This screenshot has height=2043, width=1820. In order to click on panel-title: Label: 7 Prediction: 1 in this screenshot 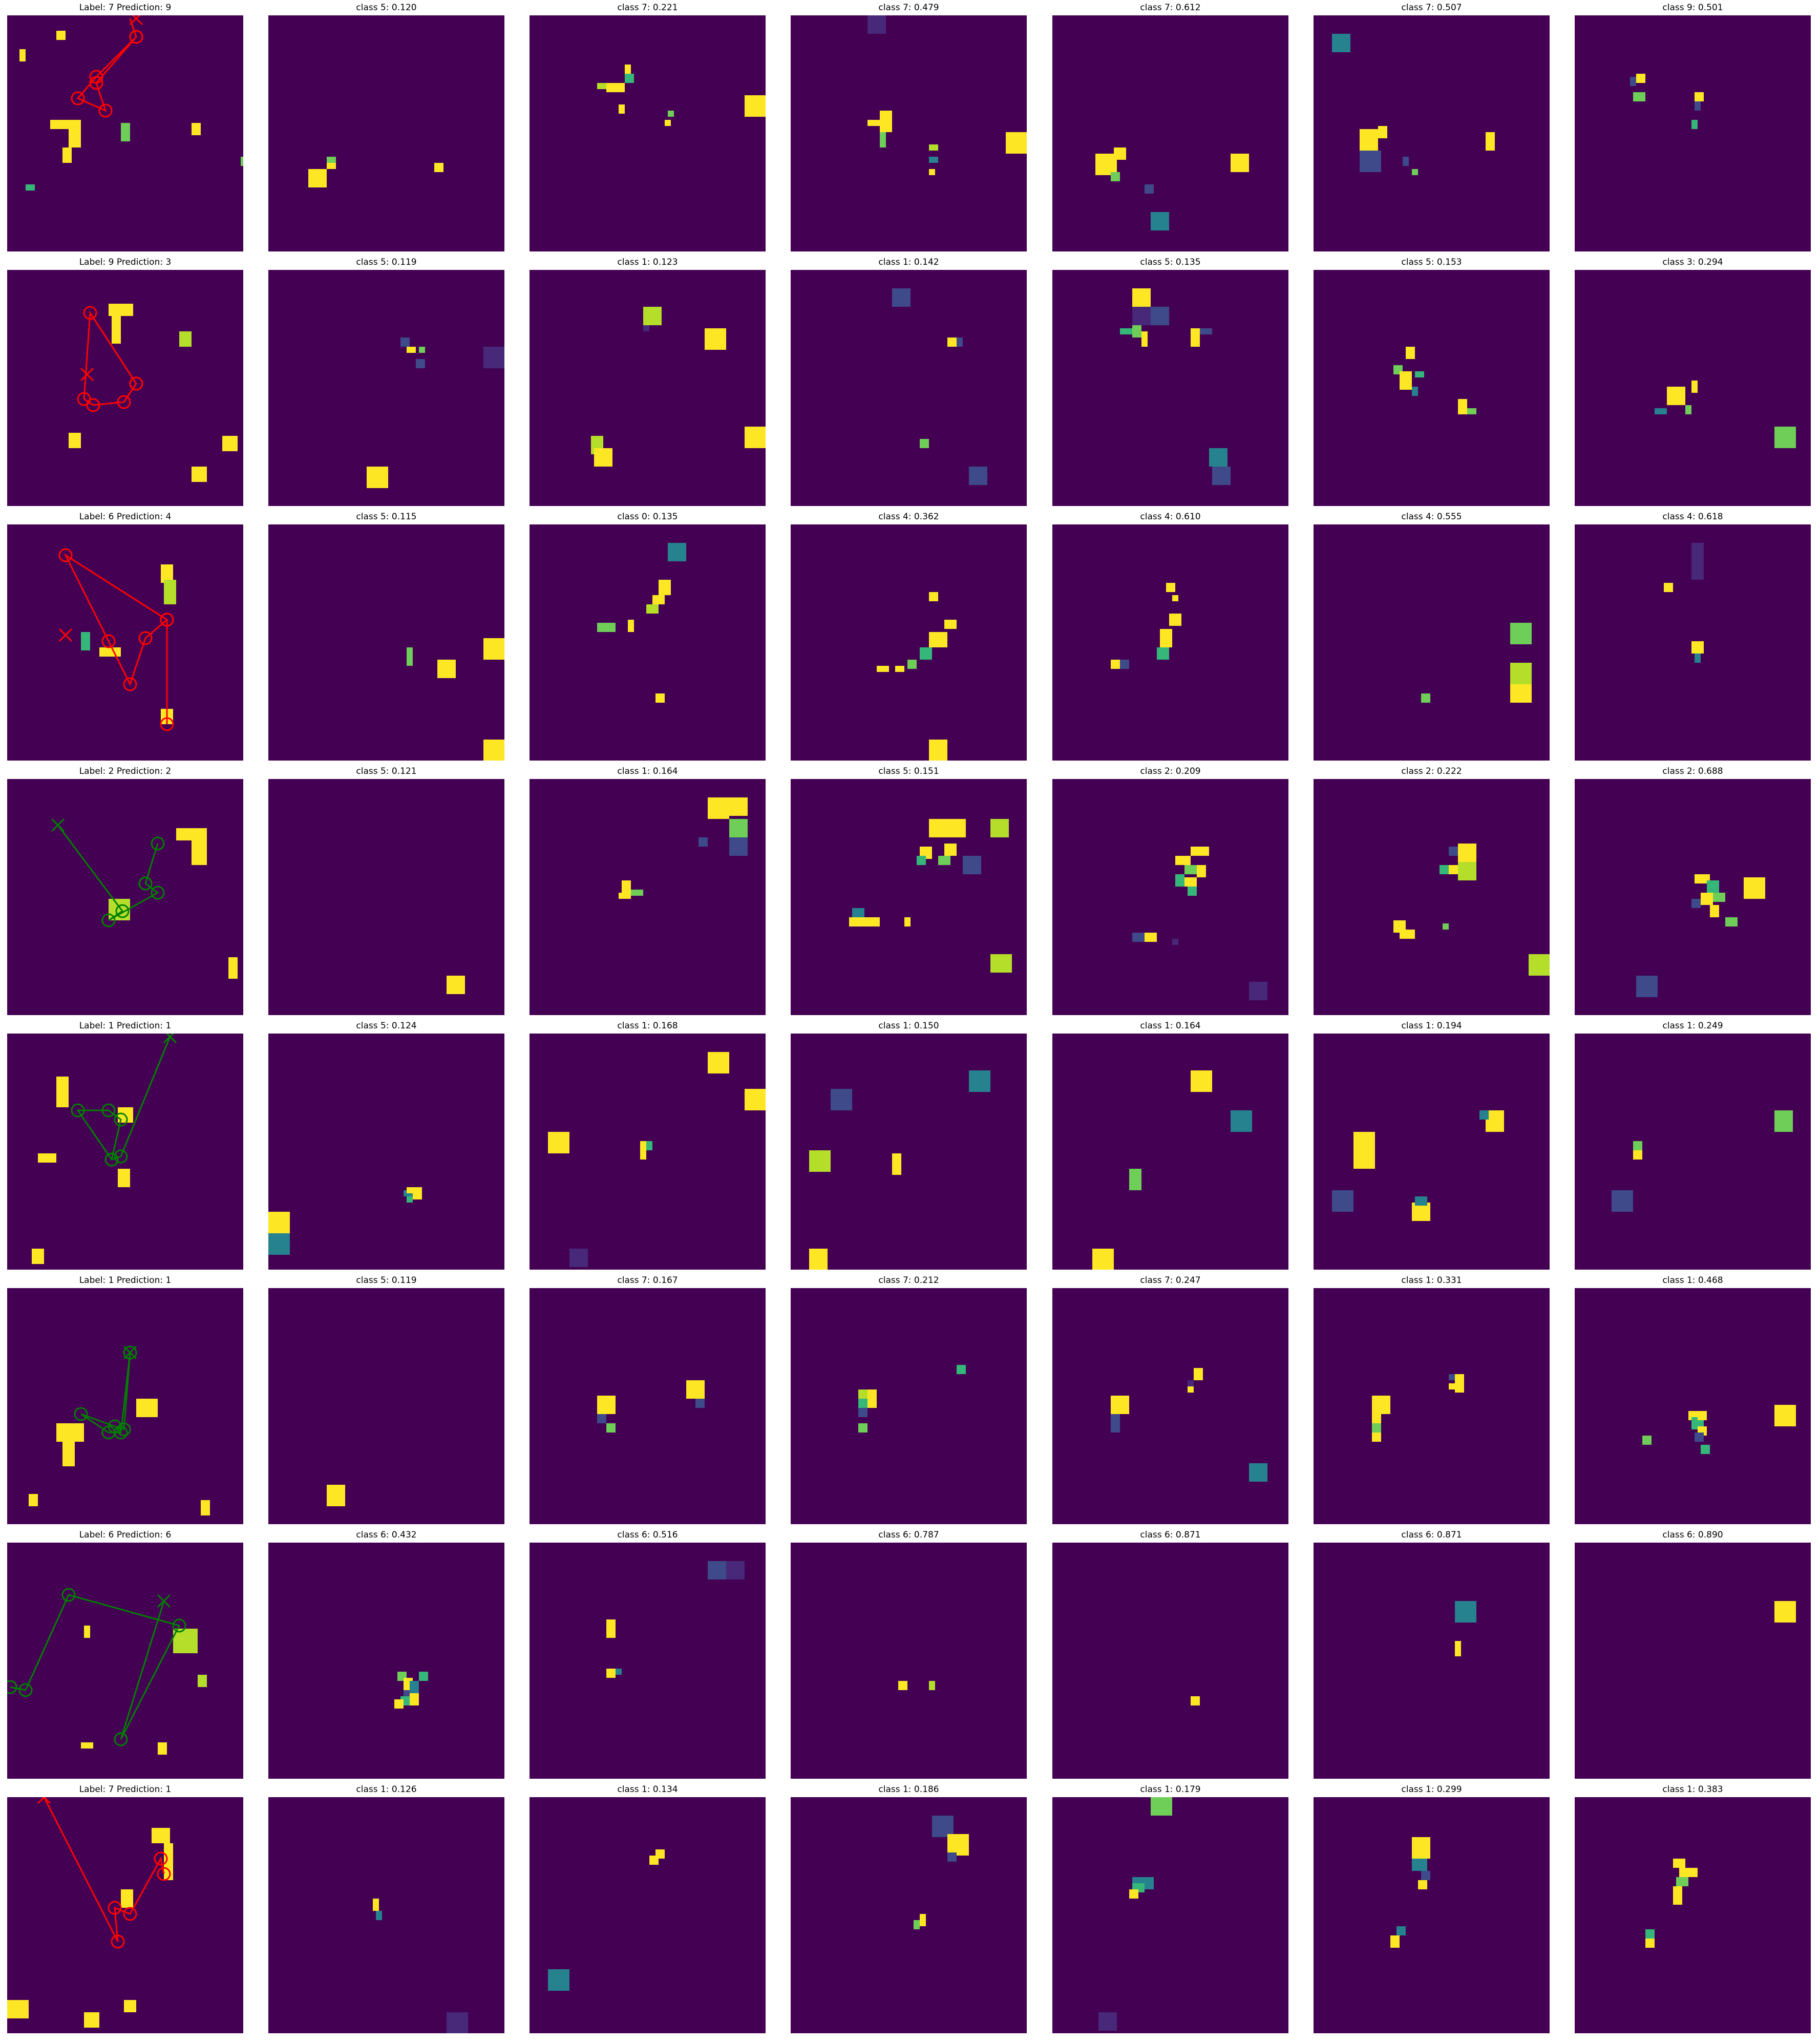, I will do `click(125, 1789)`.